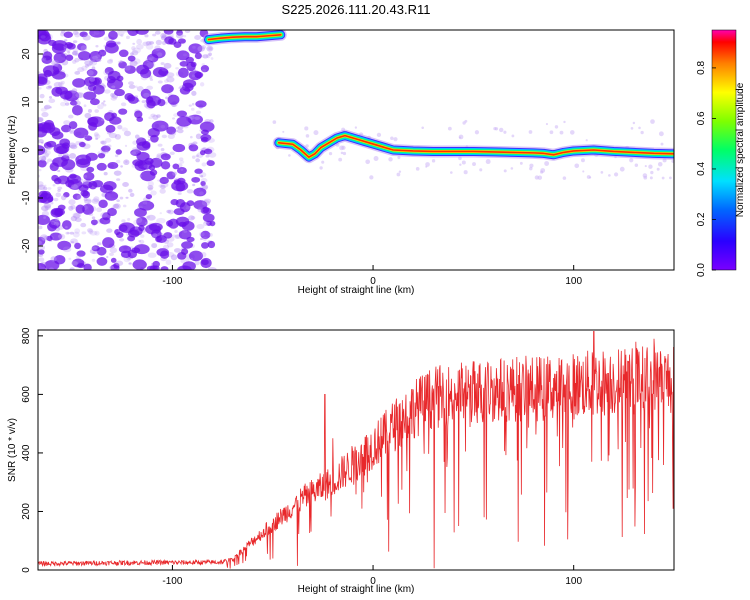 This screenshot has height=600, width=750. Describe the element at coordinates (701, 169) in the screenshot. I see `colorbar-tick-label: 0.4` at that location.